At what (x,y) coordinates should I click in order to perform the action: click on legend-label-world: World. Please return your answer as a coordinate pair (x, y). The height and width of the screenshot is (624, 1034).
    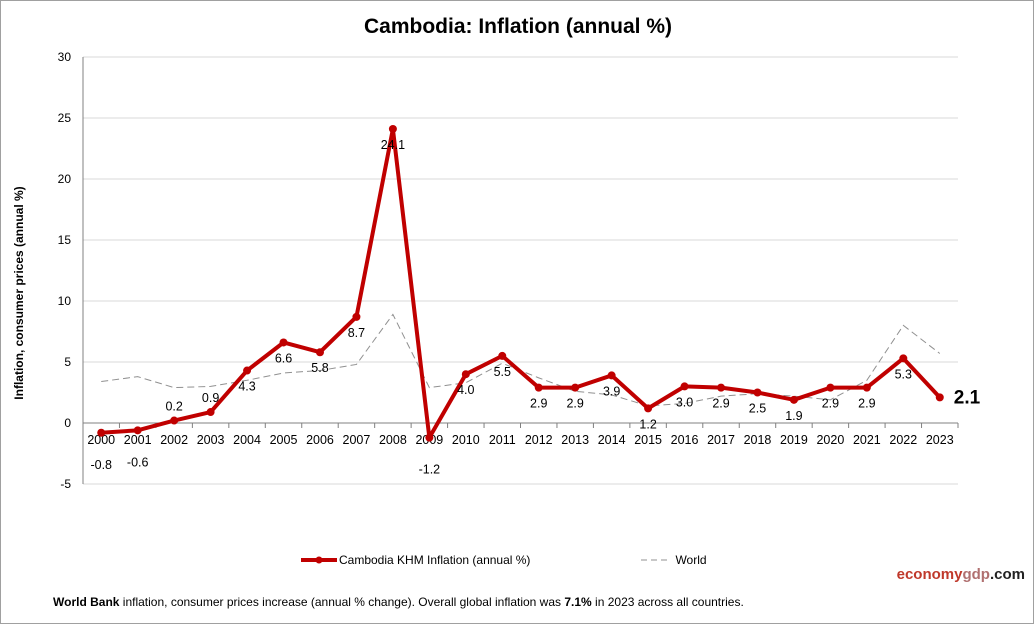
    Looking at the image, I should click on (691, 560).